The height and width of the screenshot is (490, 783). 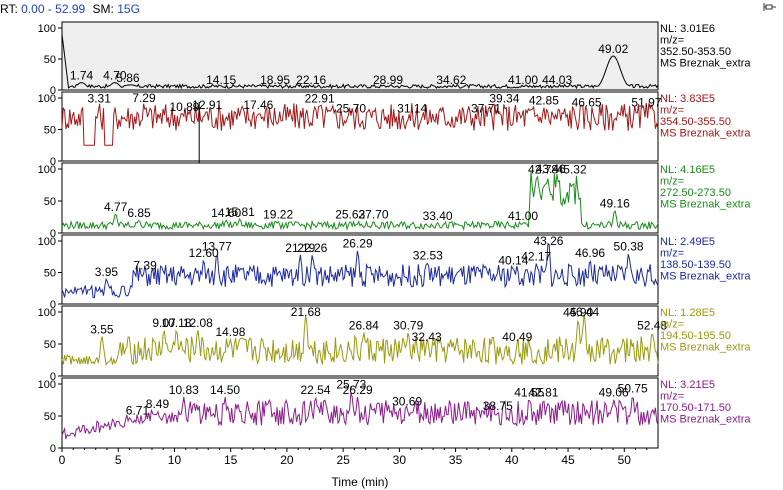 What do you see at coordinates (198, 323) in the screenshot?
I see `peak-label: 12.08` at bounding box center [198, 323].